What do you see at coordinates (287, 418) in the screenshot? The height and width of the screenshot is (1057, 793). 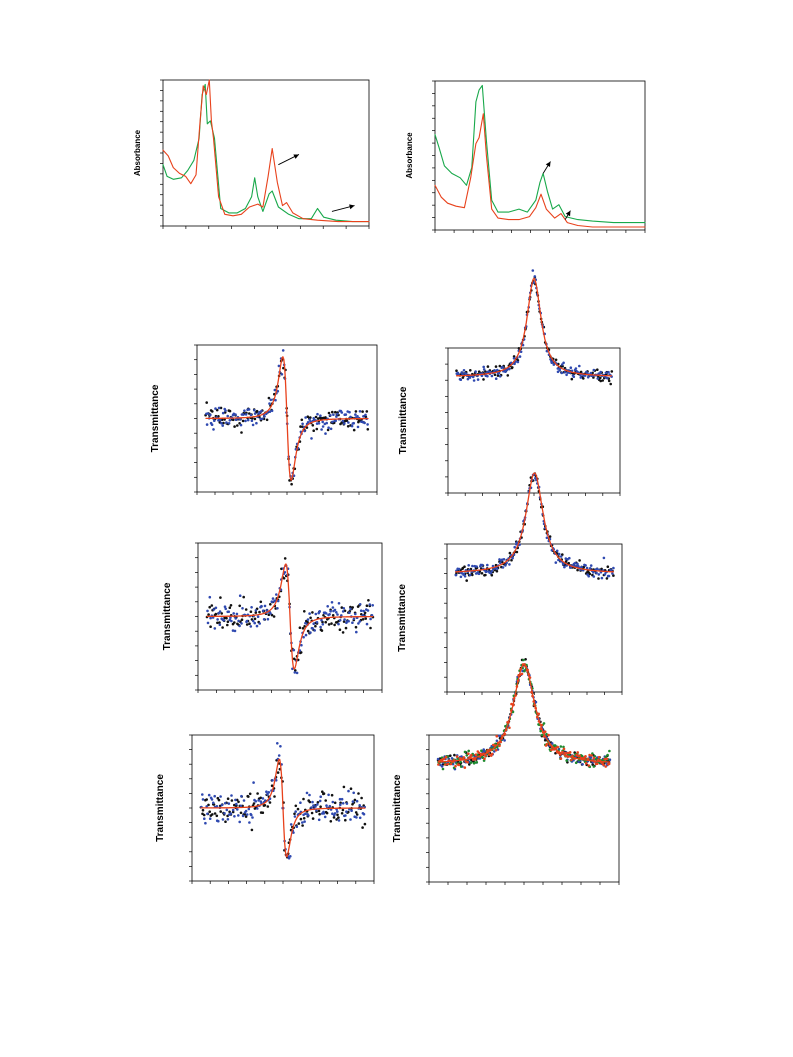 I see `fit-curve` at bounding box center [287, 418].